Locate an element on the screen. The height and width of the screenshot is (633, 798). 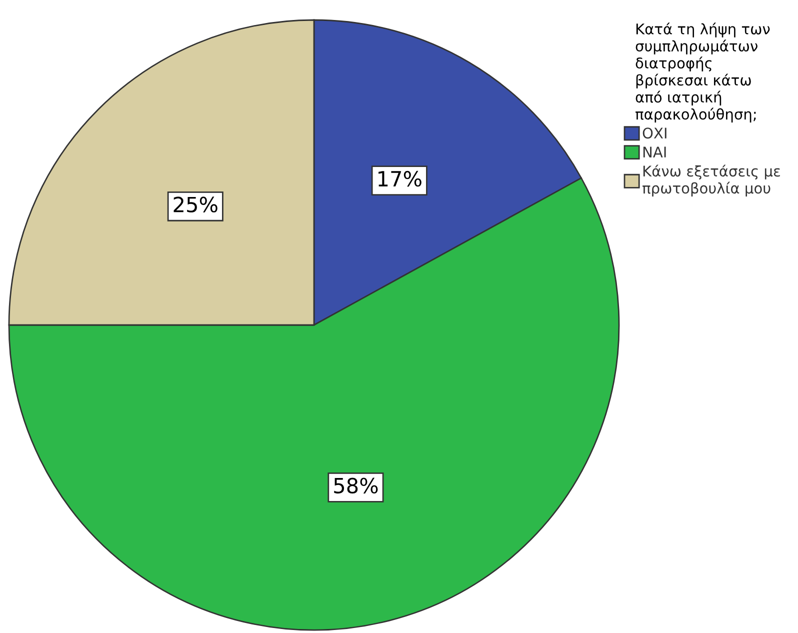
data-label: 17% is located at coordinates (400, 178).